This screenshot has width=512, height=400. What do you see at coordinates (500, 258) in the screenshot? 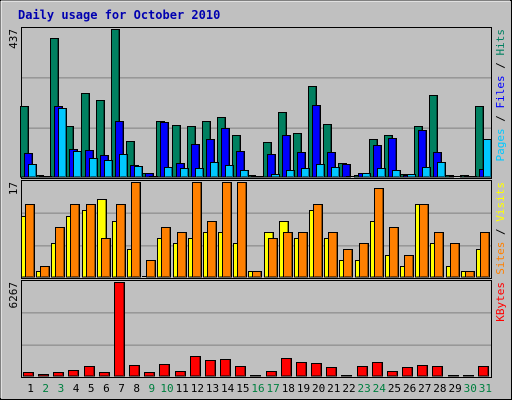
I see `legend-sites: Sites` at bounding box center [500, 258].